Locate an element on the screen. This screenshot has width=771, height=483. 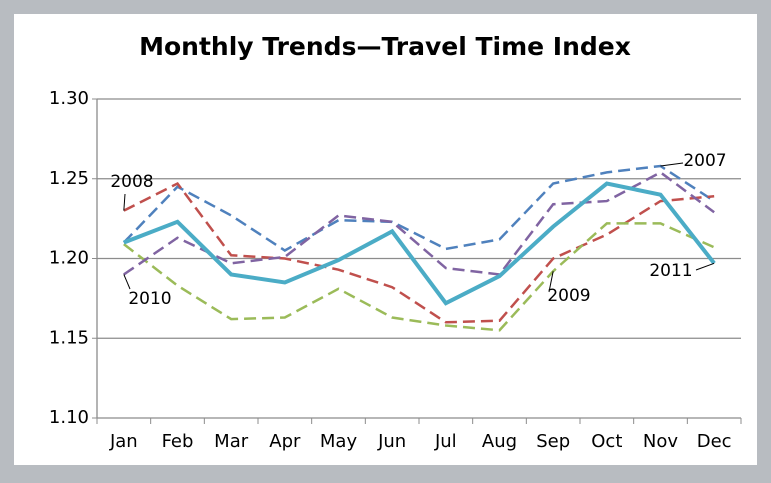
x-tick-label: Aug is located at coordinates (499, 441).